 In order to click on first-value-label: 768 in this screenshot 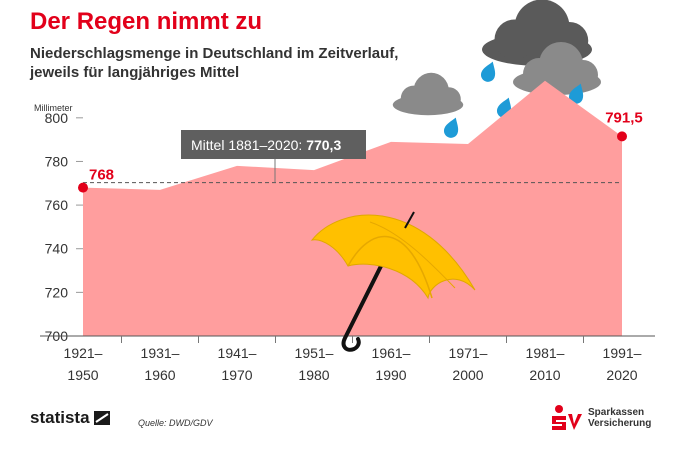, I will do `click(101, 175)`.